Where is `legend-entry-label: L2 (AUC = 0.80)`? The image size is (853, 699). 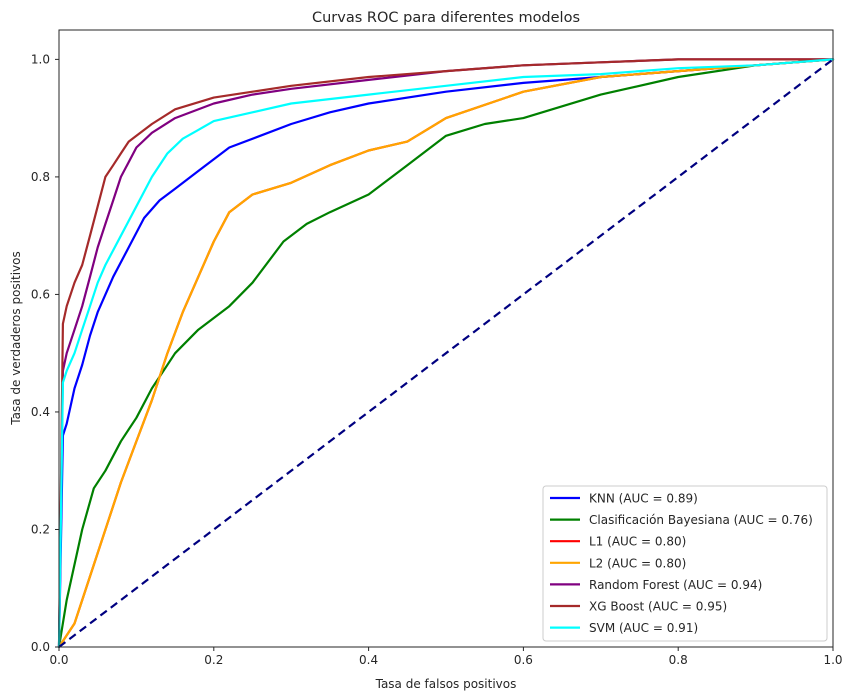 legend-entry-label: L2 (AUC = 0.80) is located at coordinates (637, 563).